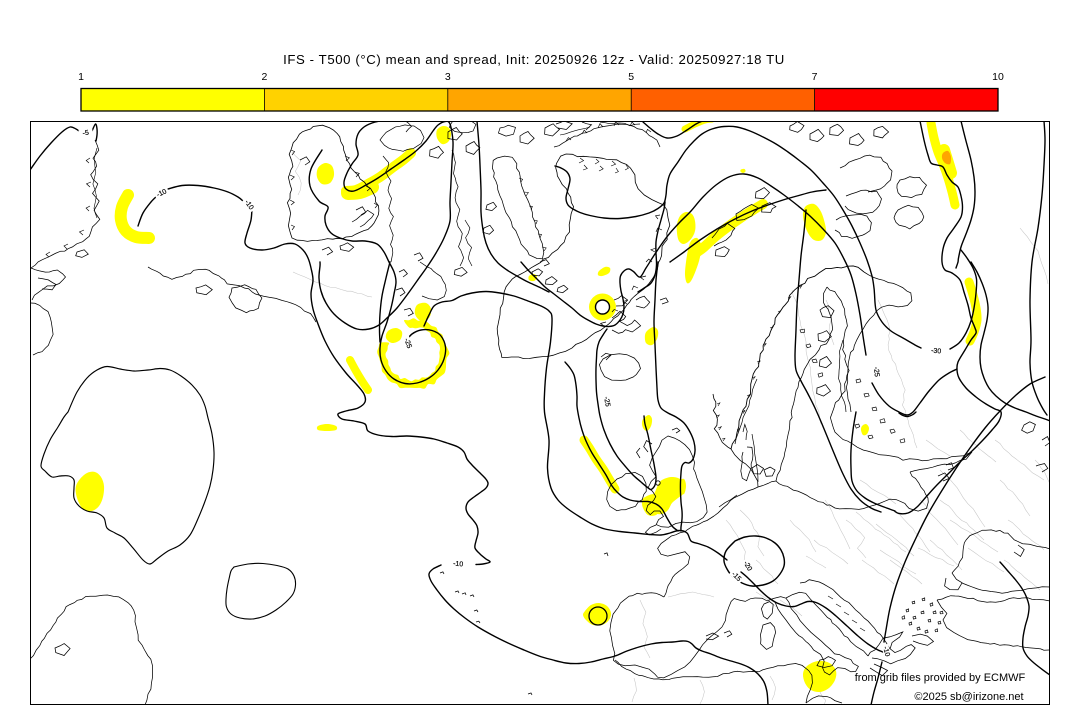 The width and height of the screenshot is (1080, 723). Describe the element at coordinates (998, 77) in the screenshot. I see `svg-text: 10` at that location.